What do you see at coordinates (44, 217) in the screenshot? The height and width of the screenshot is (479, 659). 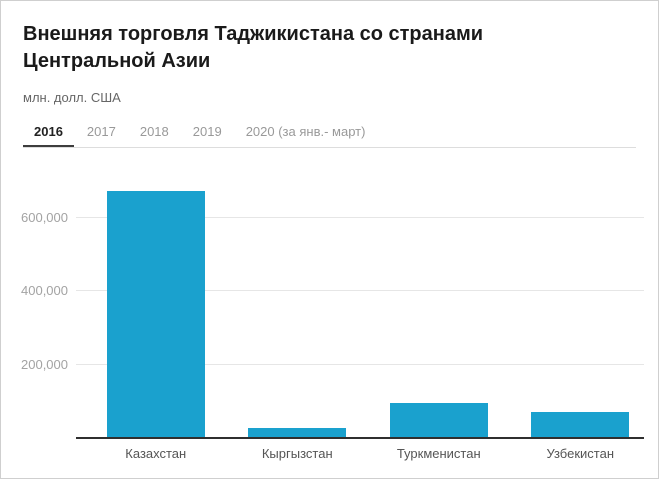 I see `y-tick-label-600000: 600,000` at bounding box center [44, 217].